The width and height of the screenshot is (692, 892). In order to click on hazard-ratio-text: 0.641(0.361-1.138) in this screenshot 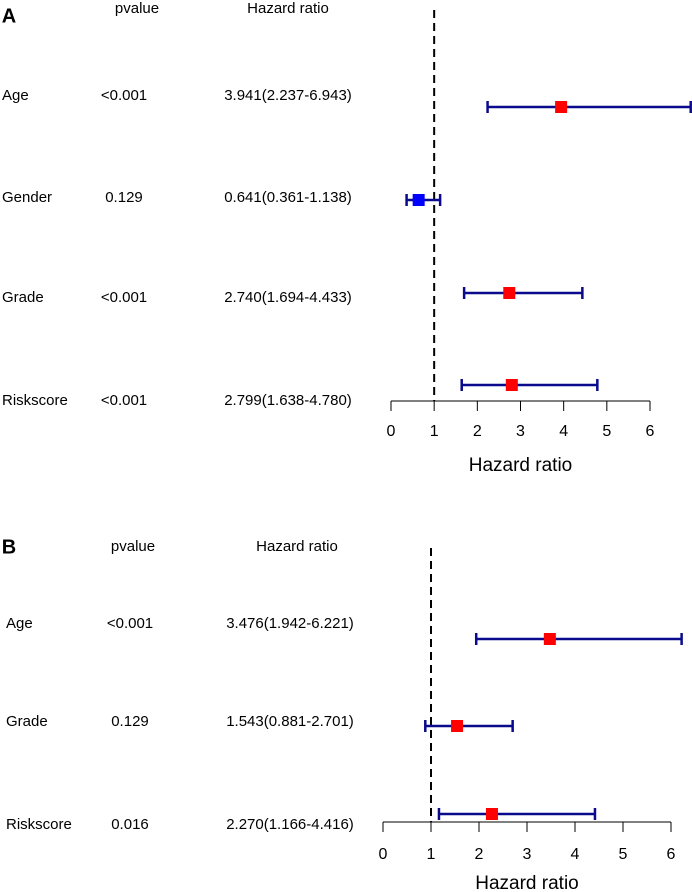, I will do `click(288, 197)`.